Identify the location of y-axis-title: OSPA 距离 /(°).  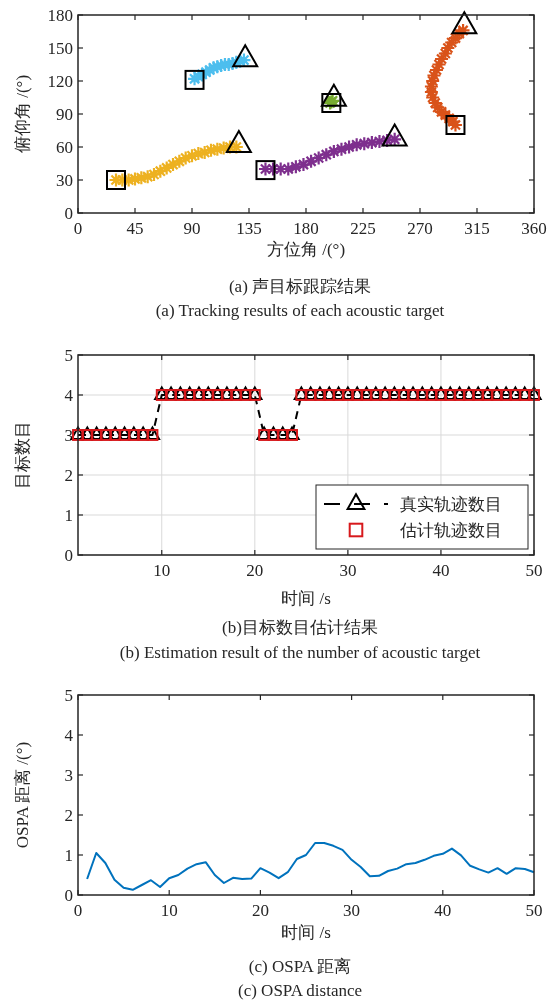
(22, 795).